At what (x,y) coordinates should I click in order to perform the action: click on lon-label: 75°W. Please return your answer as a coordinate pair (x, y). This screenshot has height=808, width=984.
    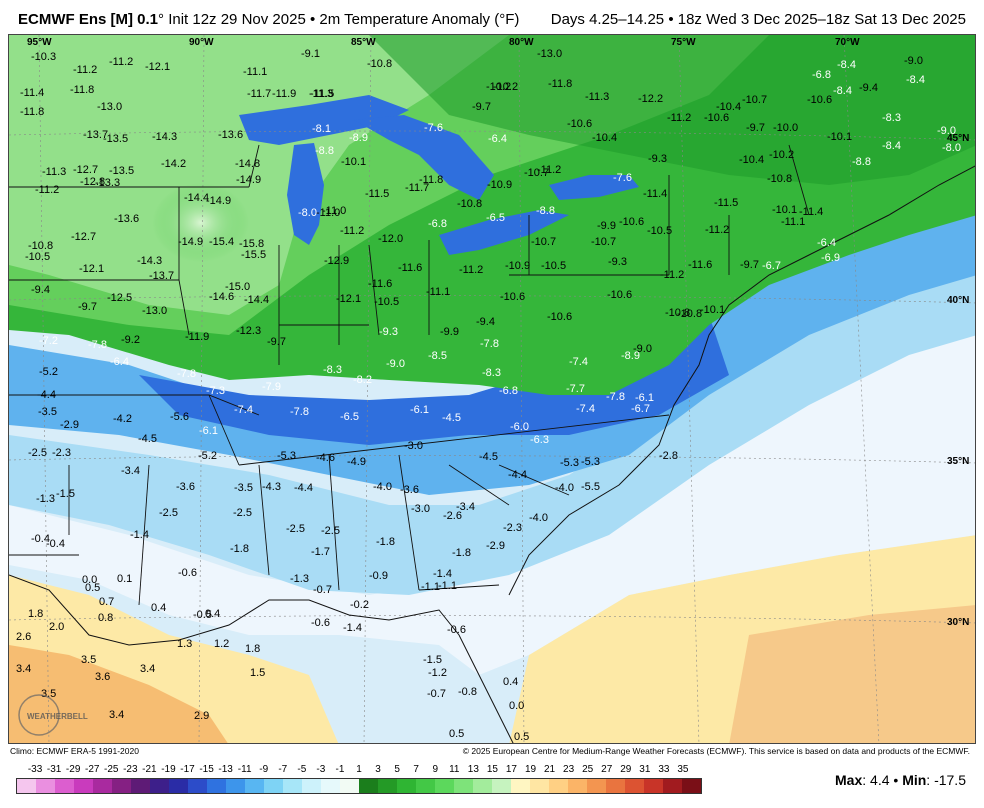
    Looking at the image, I should click on (683, 42).